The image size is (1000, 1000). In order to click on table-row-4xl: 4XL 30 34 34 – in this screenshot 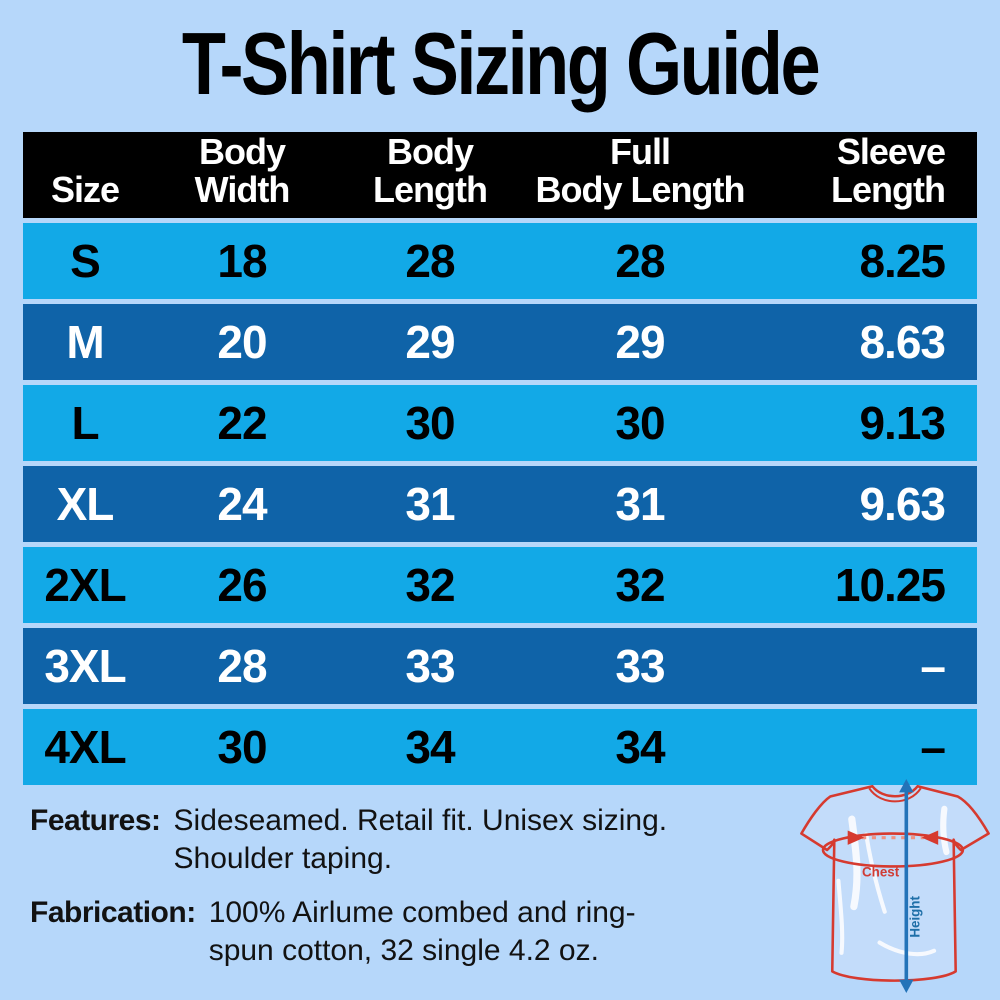, I will do `click(500, 747)`.